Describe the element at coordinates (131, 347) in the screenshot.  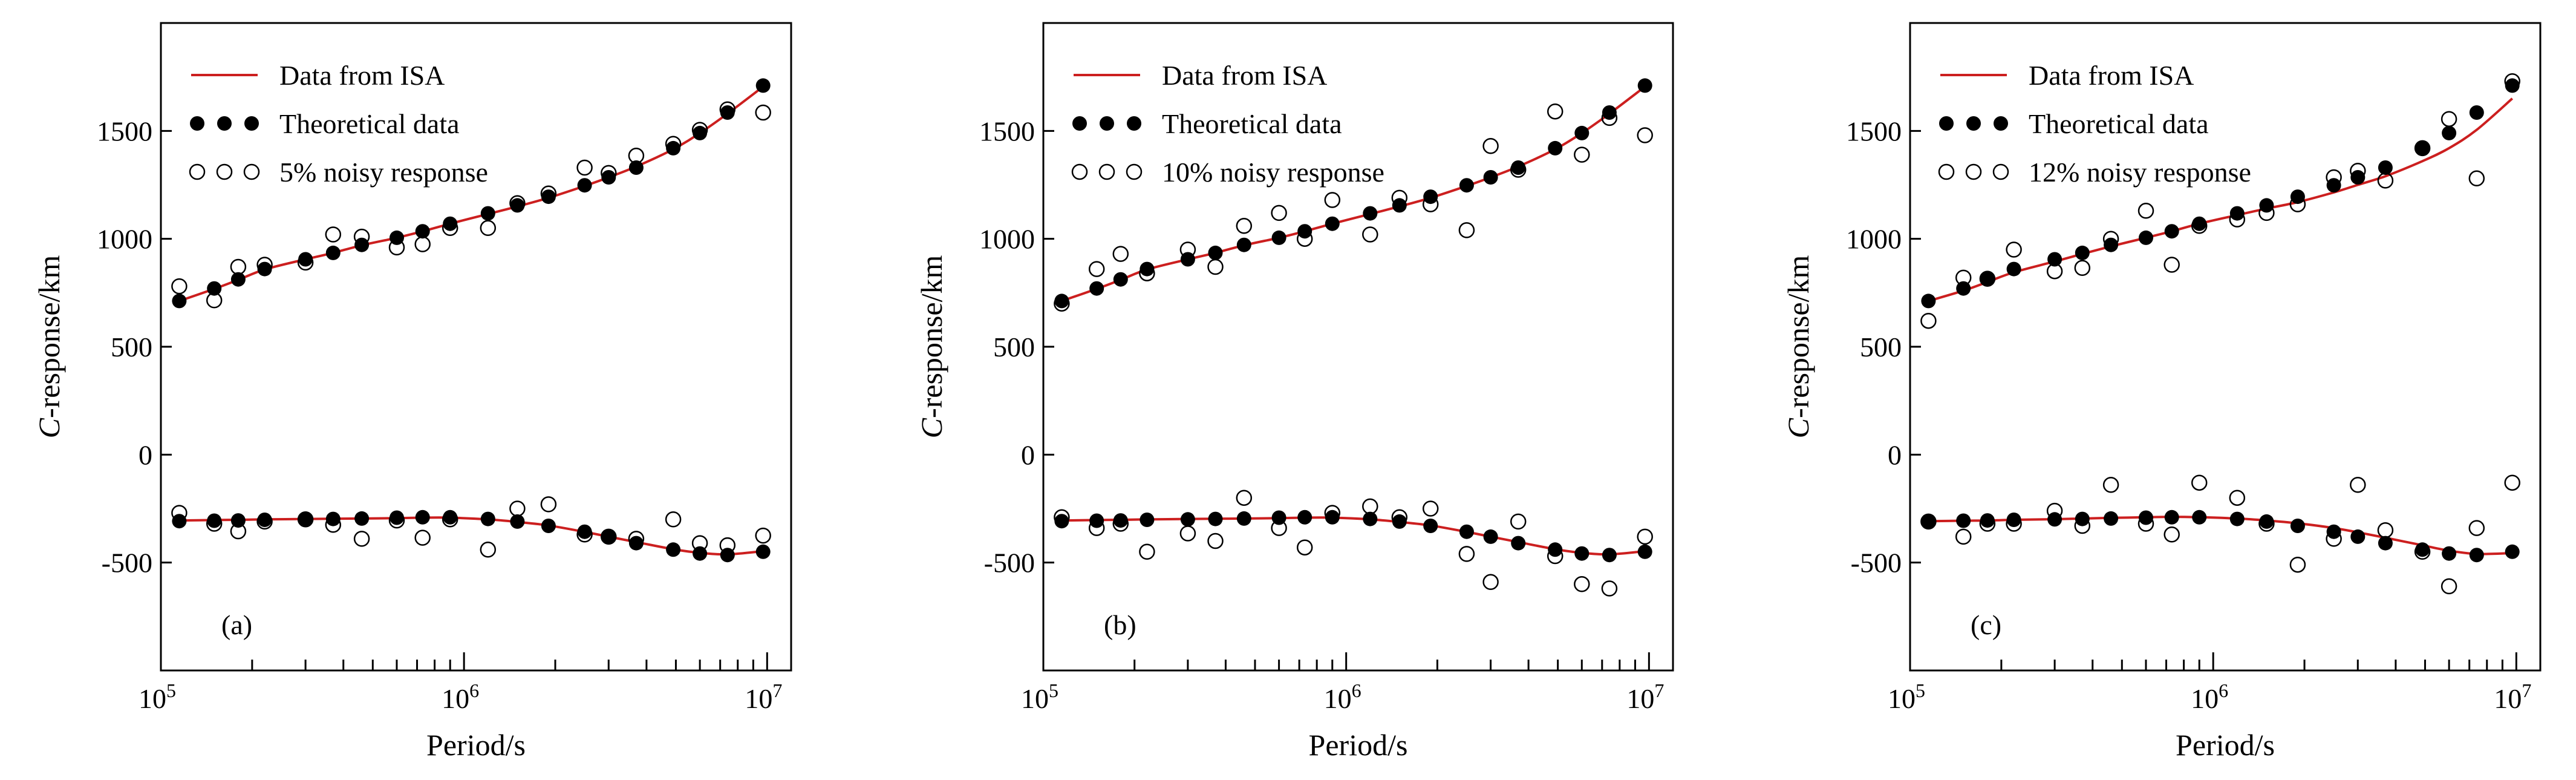
I see `y-tick-label: 500` at that location.